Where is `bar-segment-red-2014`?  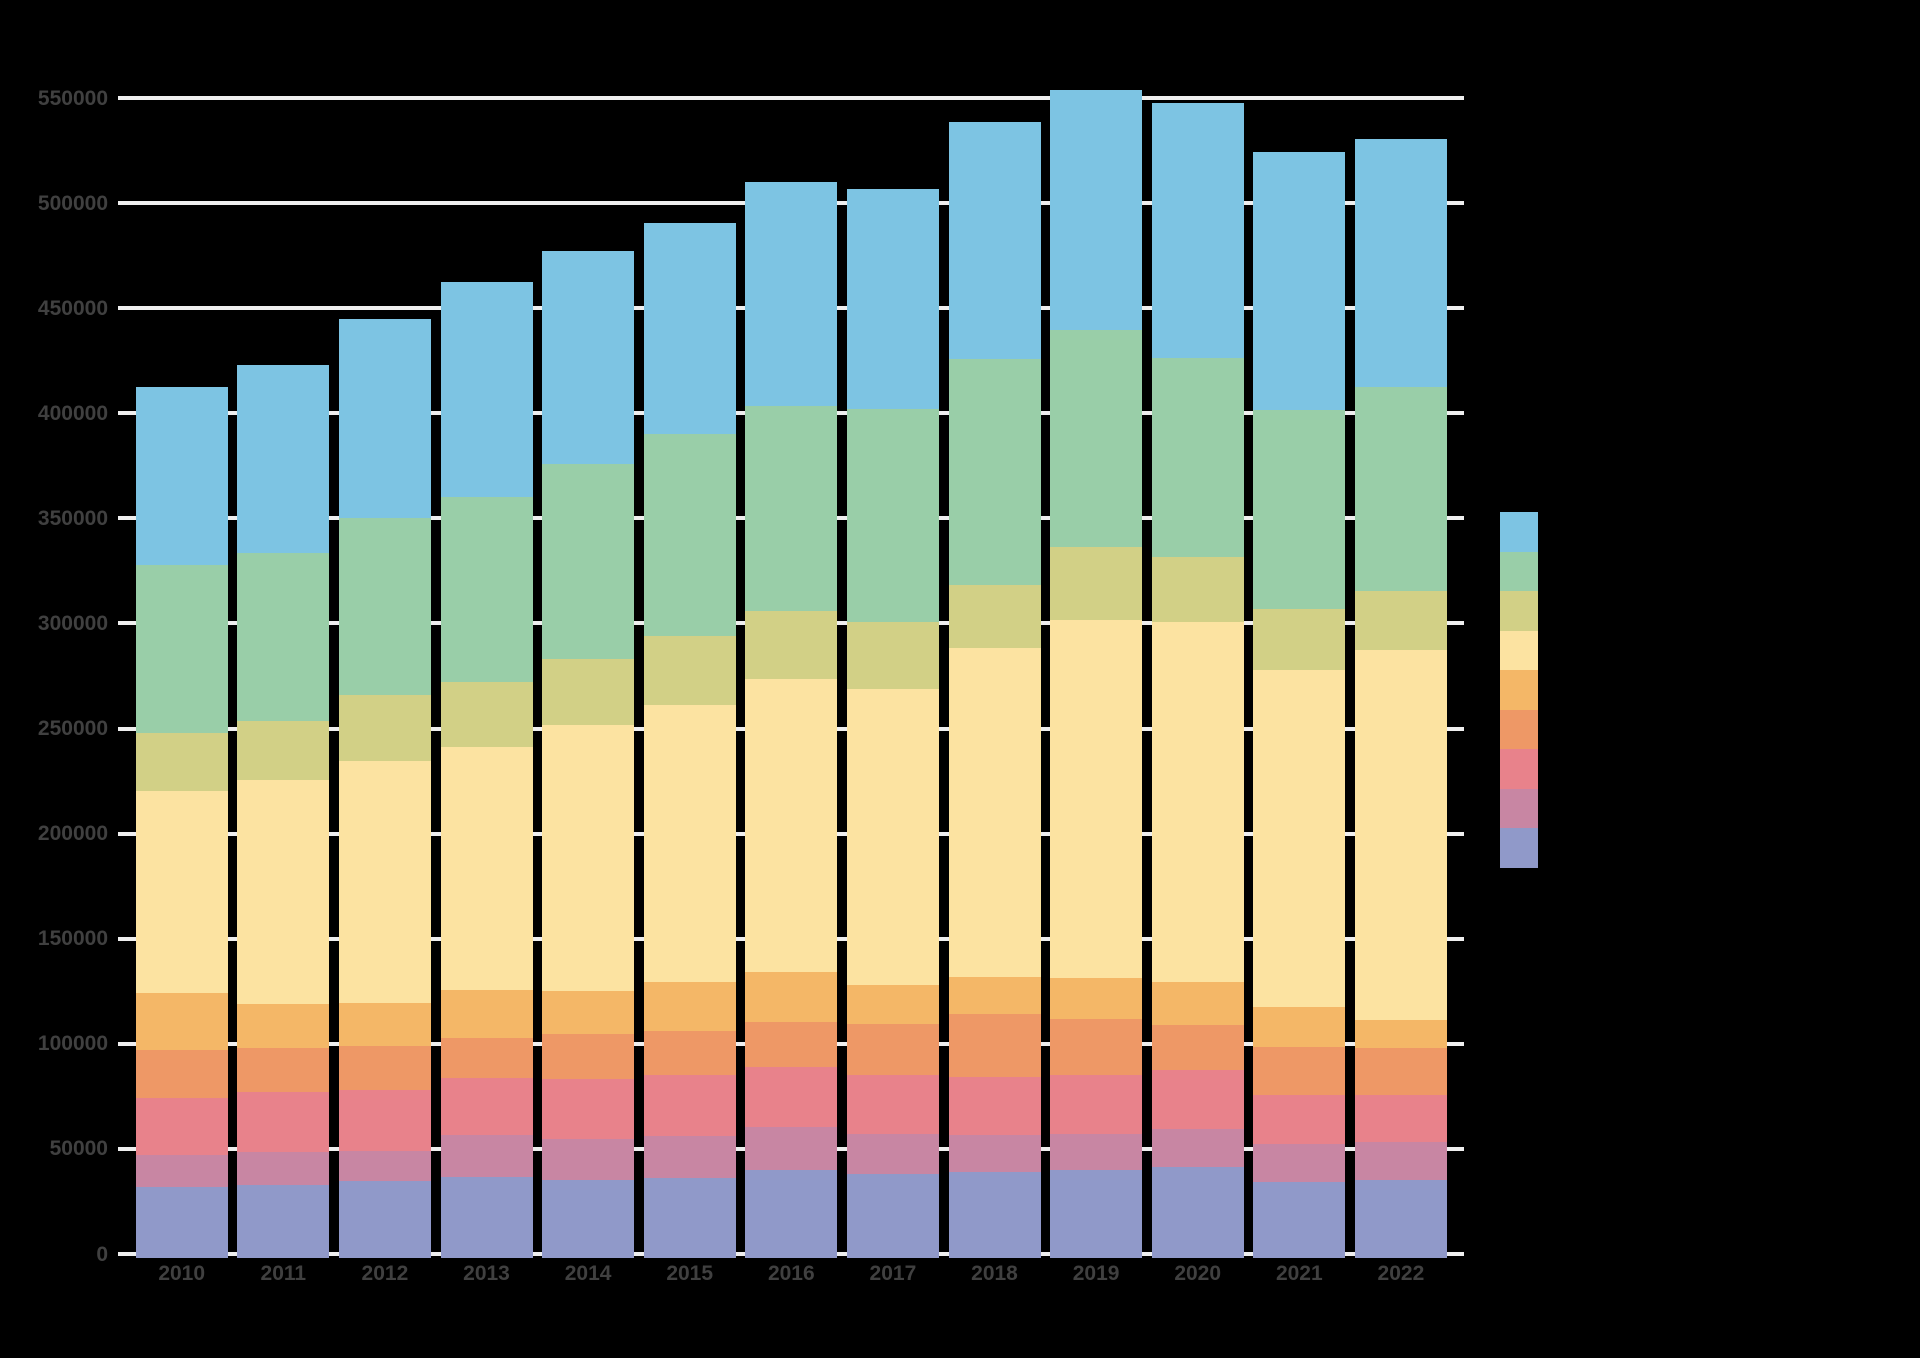 bar-segment-red-2014 is located at coordinates (588, 1109).